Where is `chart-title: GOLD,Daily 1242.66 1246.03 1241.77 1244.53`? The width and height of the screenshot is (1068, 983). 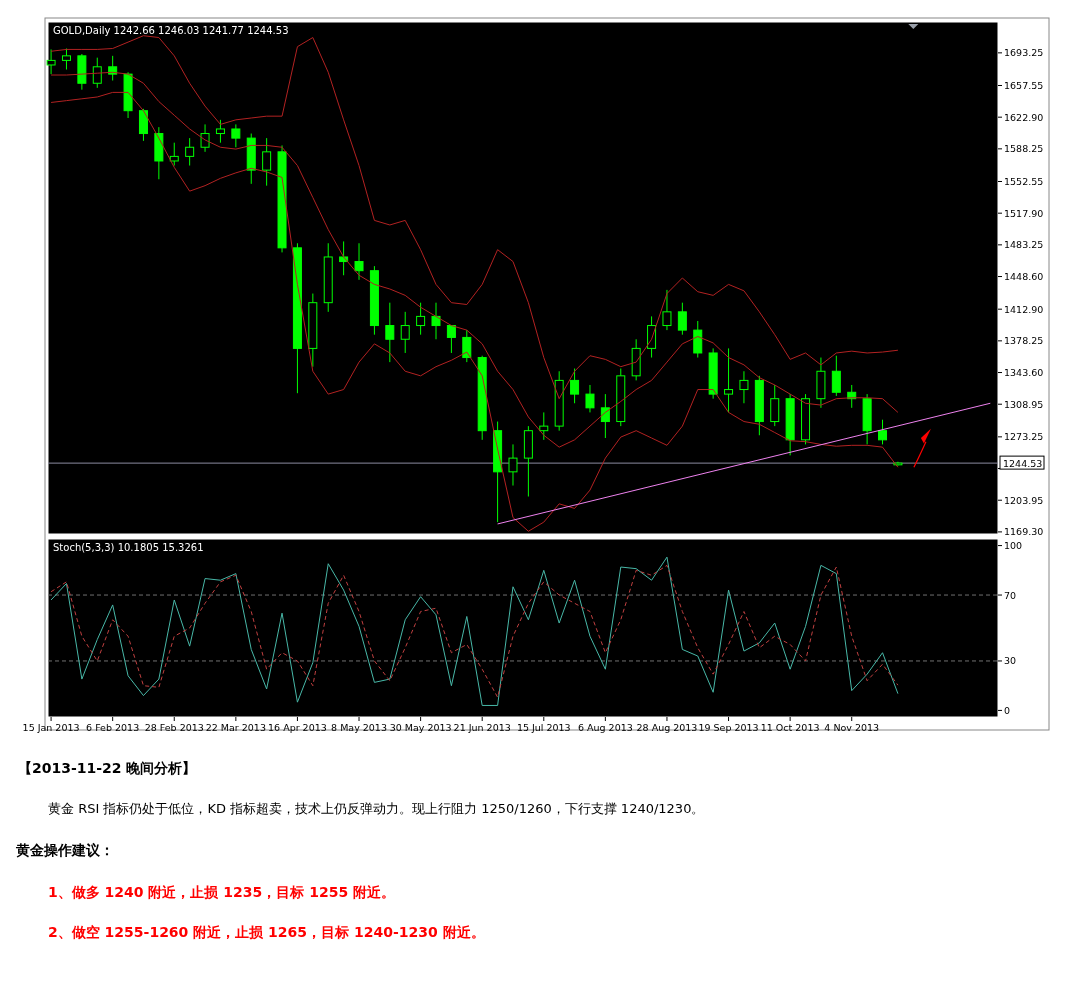 chart-title: GOLD,Daily 1242.66 1246.03 1241.77 1244.53 is located at coordinates (171, 30).